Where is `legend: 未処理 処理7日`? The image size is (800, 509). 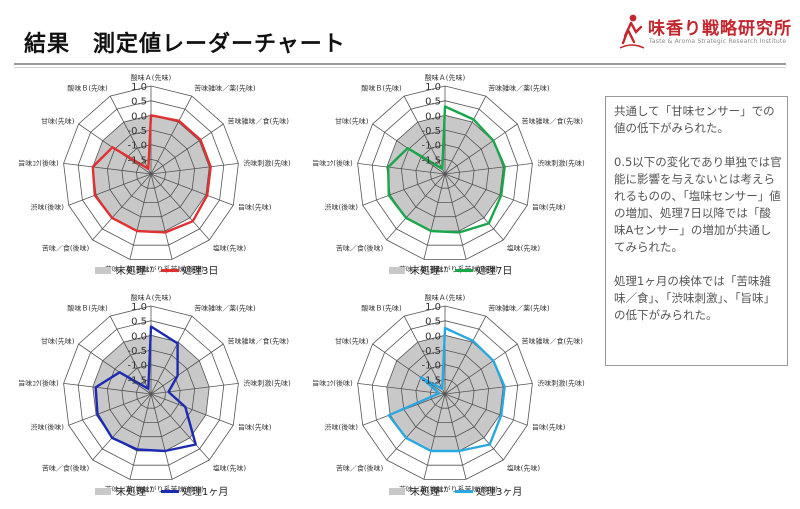 legend: 未処理 処理7日 is located at coordinates (450, 270).